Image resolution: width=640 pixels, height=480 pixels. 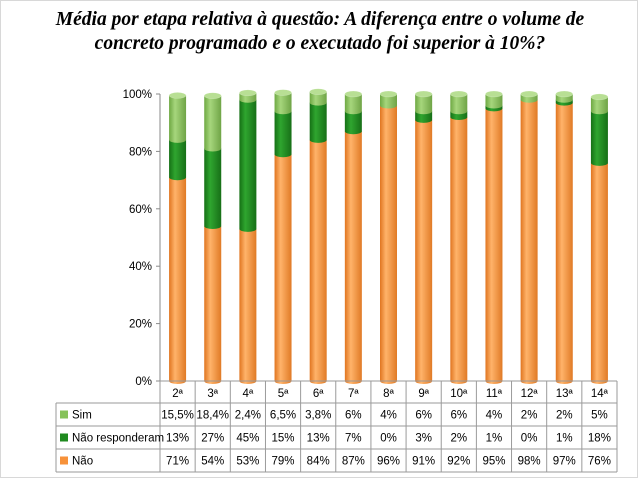 What do you see at coordinates (247, 462) in the screenshot?
I see `data-label: 53%` at bounding box center [247, 462].